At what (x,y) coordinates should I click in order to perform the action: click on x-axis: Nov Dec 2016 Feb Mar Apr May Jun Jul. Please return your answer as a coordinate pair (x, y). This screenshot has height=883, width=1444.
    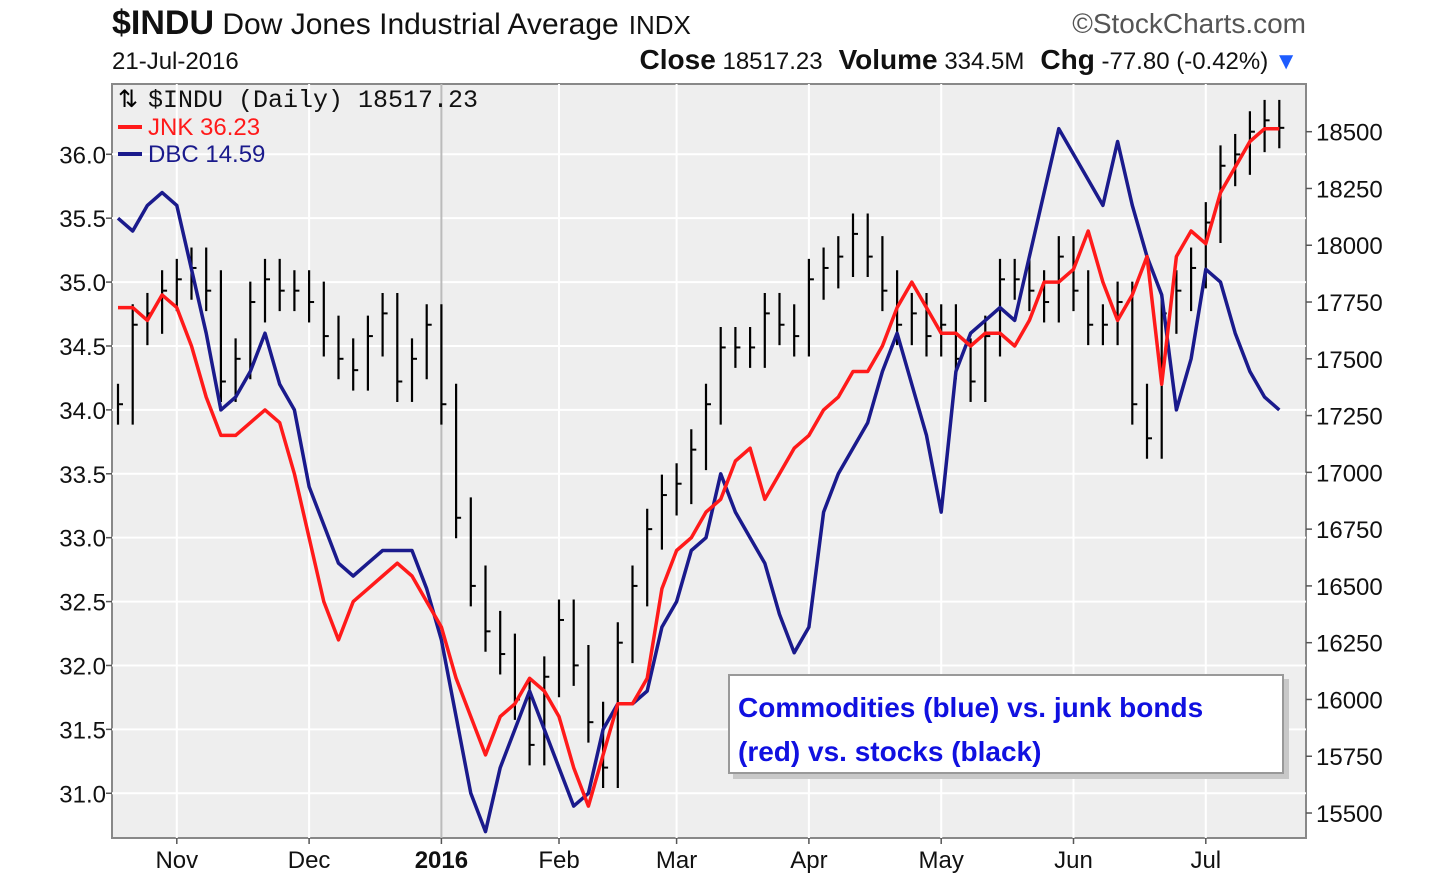
    Looking at the image, I should click on (688, 856).